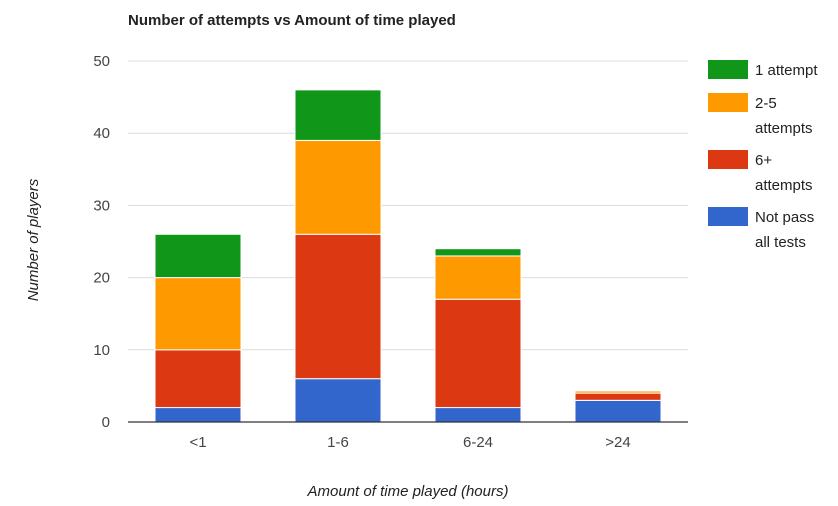 The height and width of the screenshot is (506, 838). I want to click on y-tick-label: 20, so click(101, 278).